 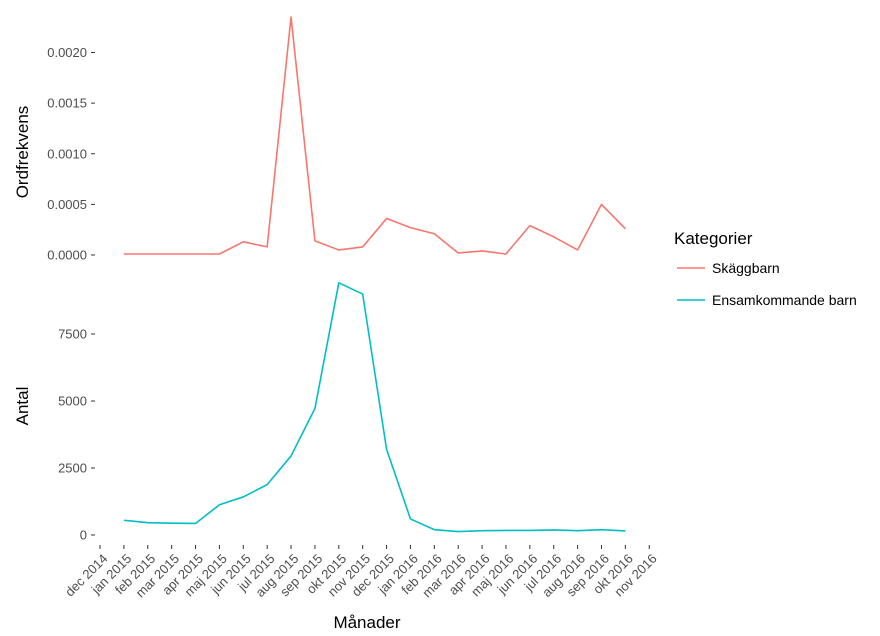 I want to click on x-axis-title: Månader, so click(x=366, y=622).